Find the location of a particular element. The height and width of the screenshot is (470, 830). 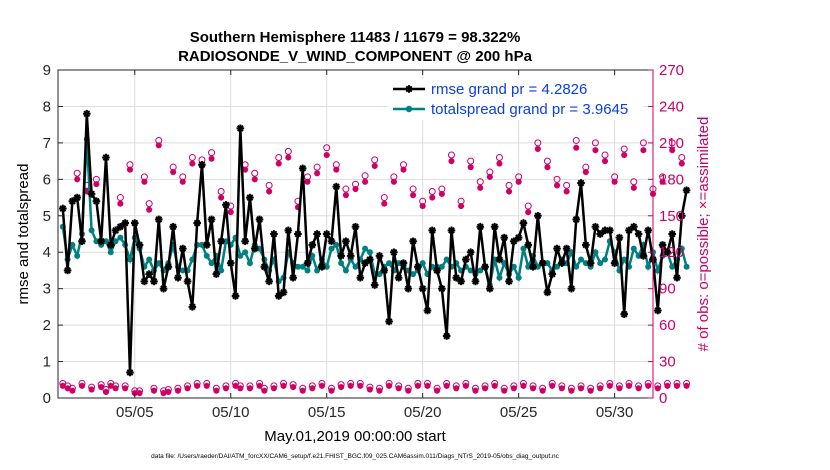

y-tick-label: 0 is located at coordinates (47, 398).